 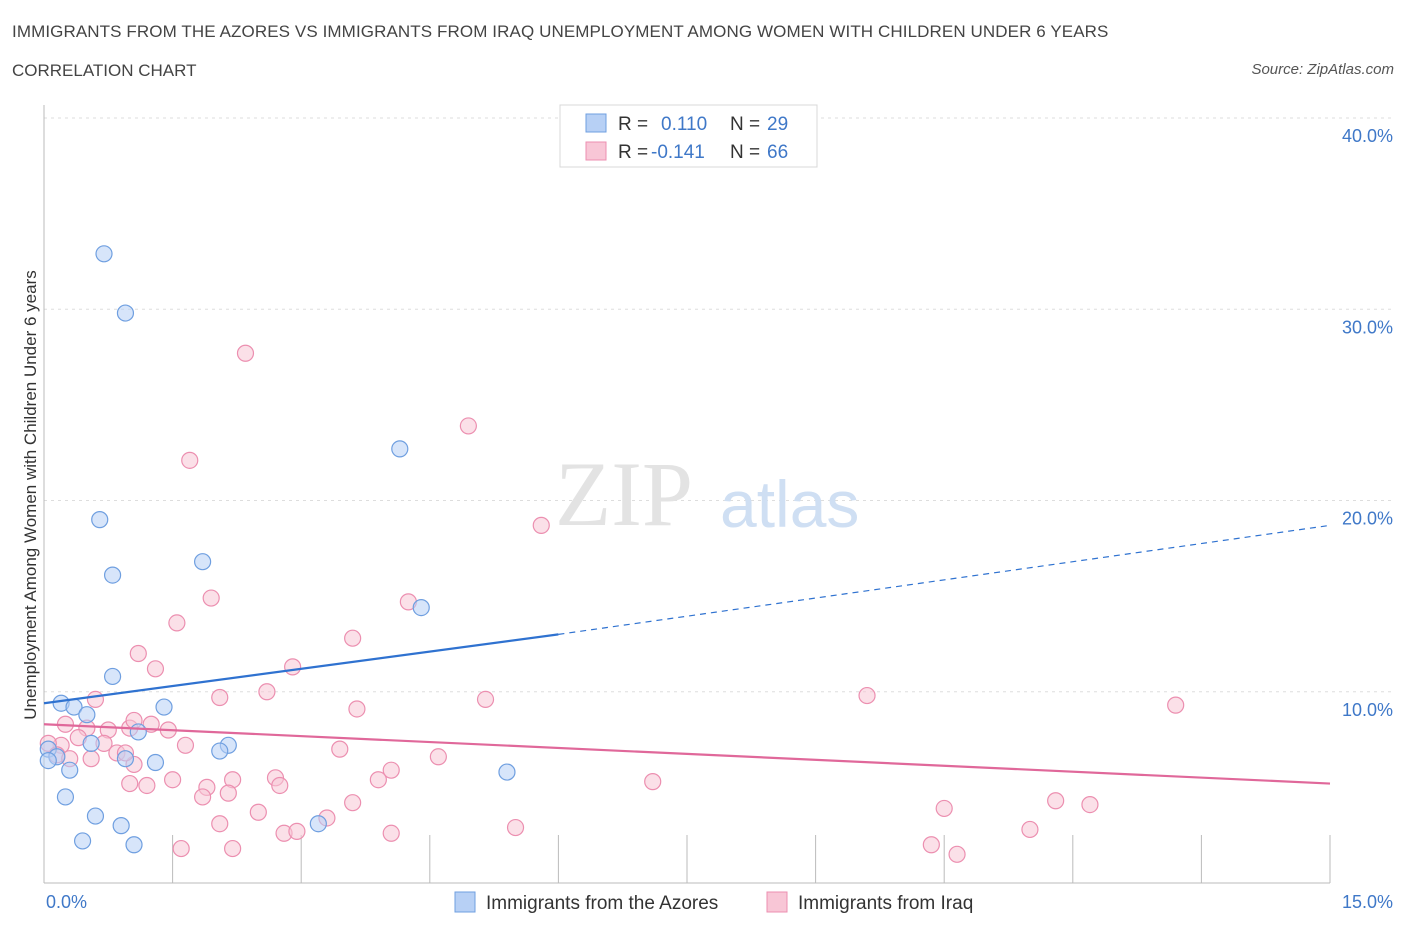 What do you see at coordinates (1367, 902) in the screenshot?
I see `x-tick-label-max: 15.0%` at bounding box center [1367, 902].